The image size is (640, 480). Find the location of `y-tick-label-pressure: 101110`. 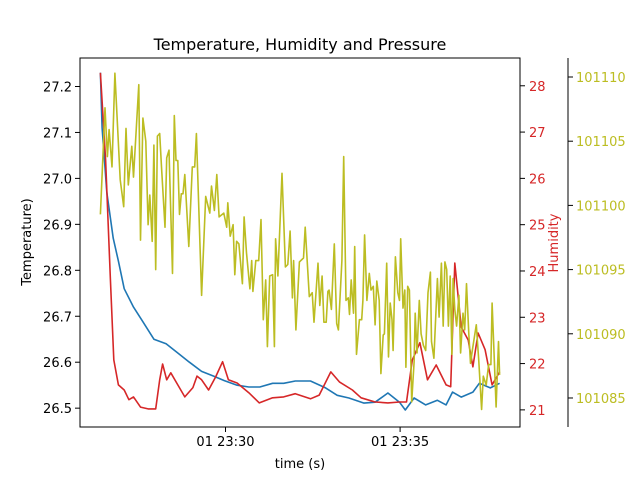

y-tick-label-pressure: 101110 is located at coordinates (601, 78).